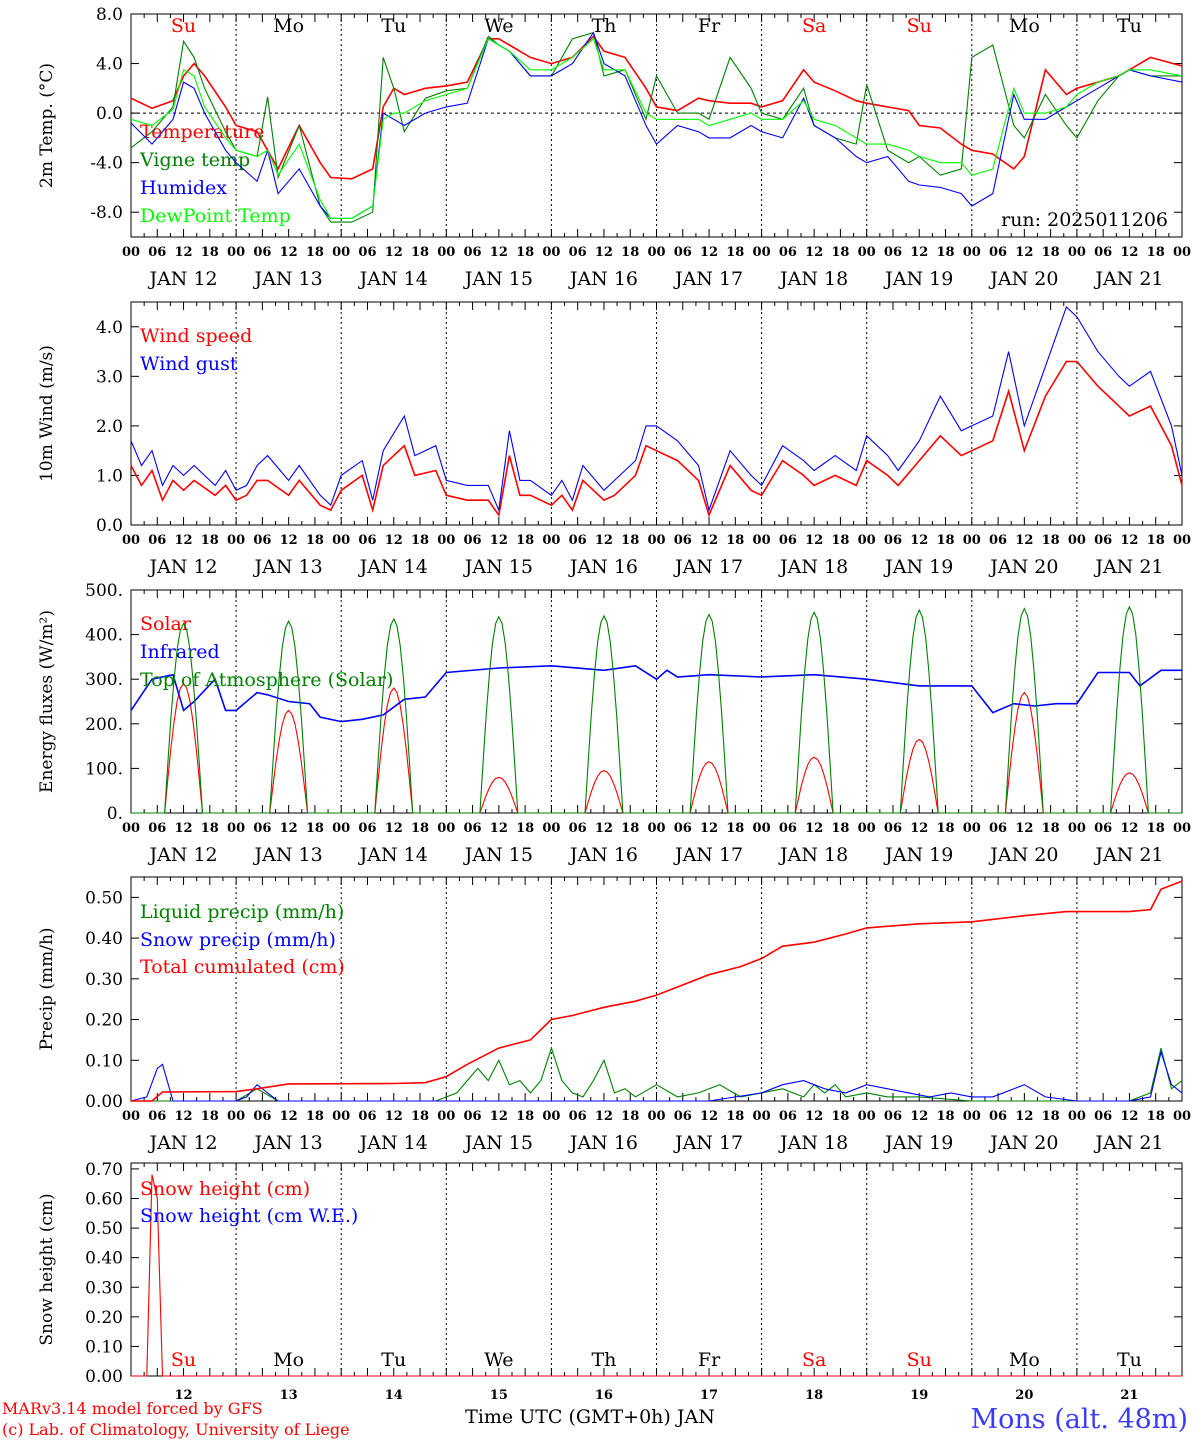  I want to click on legend-entry: Wind gust, so click(189, 364).